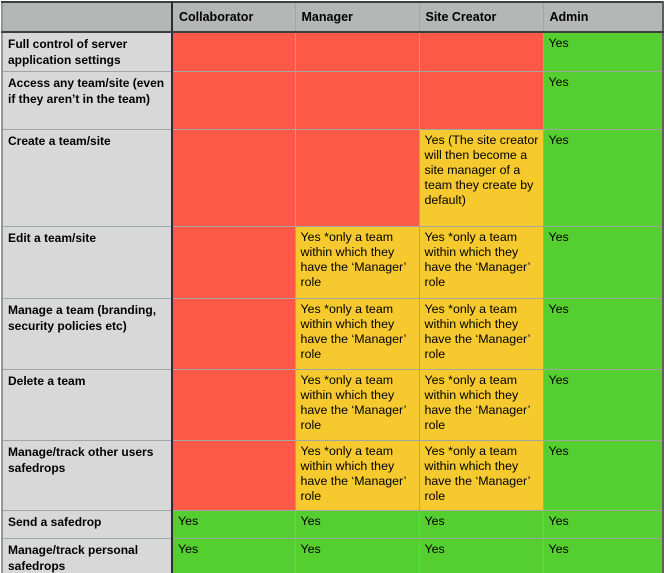 The image size is (664, 573). What do you see at coordinates (87, 524) in the screenshot?
I see `row-label: Send a safedrop` at bounding box center [87, 524].